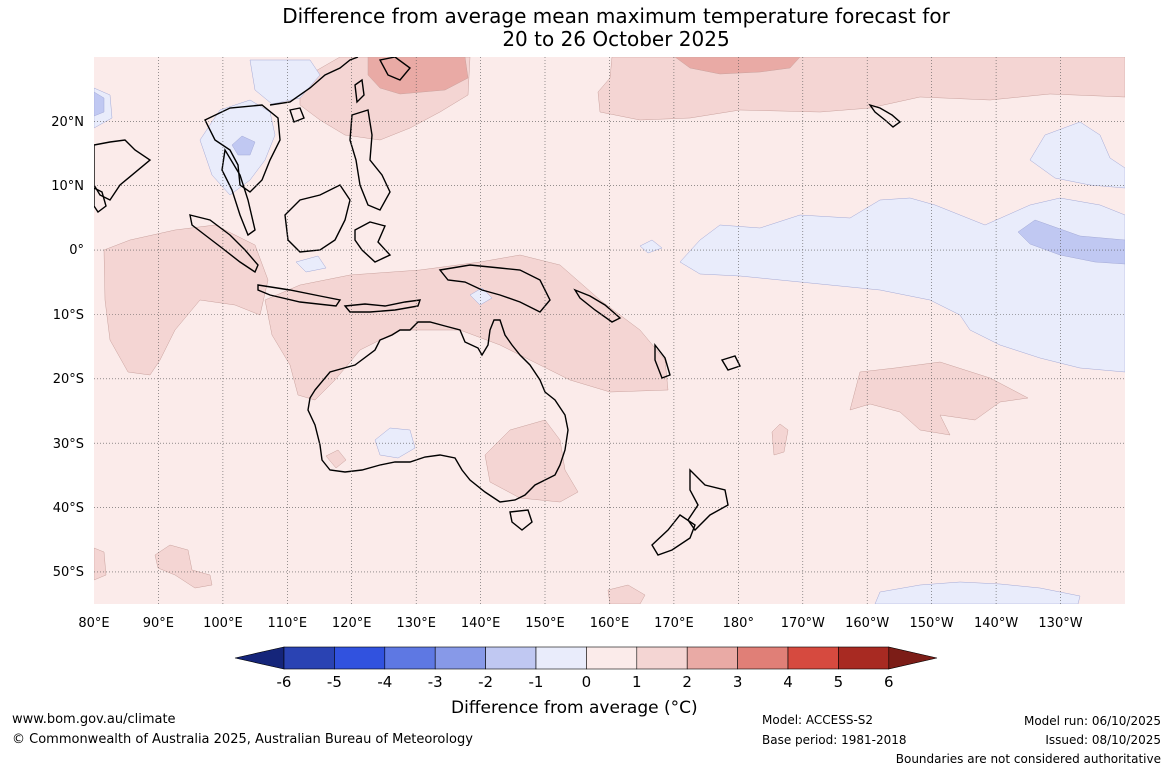 This screenshot has width=1173, height=770. What do you see at coordinates (1092, 721) in the screenshot?
I see `model-run-date: Model run: 06/10/2025` at bounding box center [1092, 721].